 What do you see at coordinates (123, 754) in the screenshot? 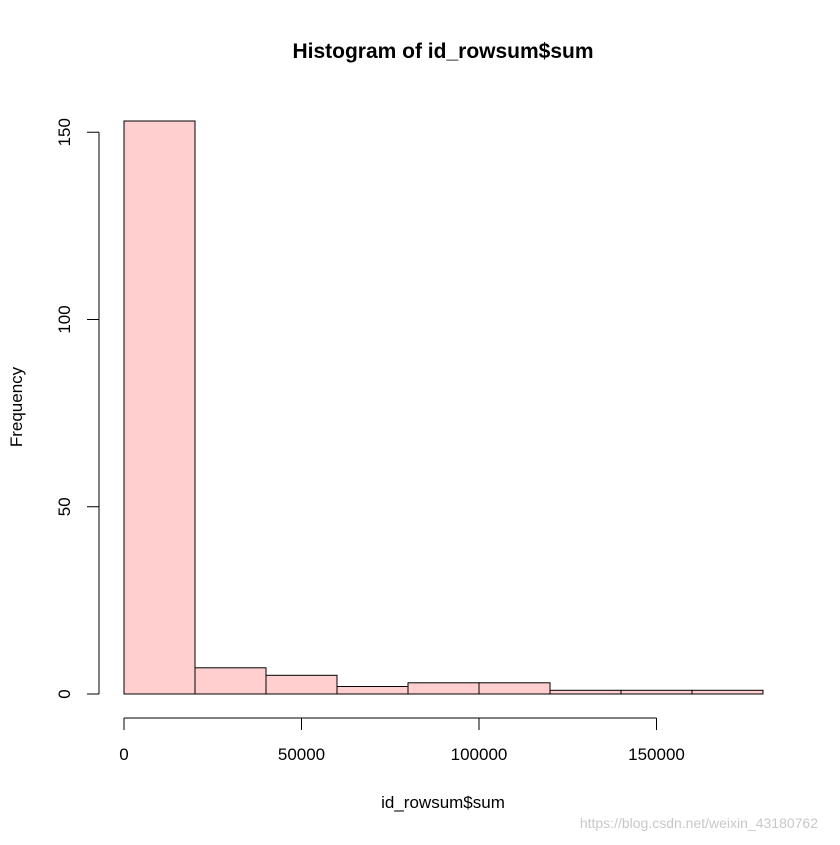
I see `x-tick-label-0: 0` at bounding box center [123, 754].